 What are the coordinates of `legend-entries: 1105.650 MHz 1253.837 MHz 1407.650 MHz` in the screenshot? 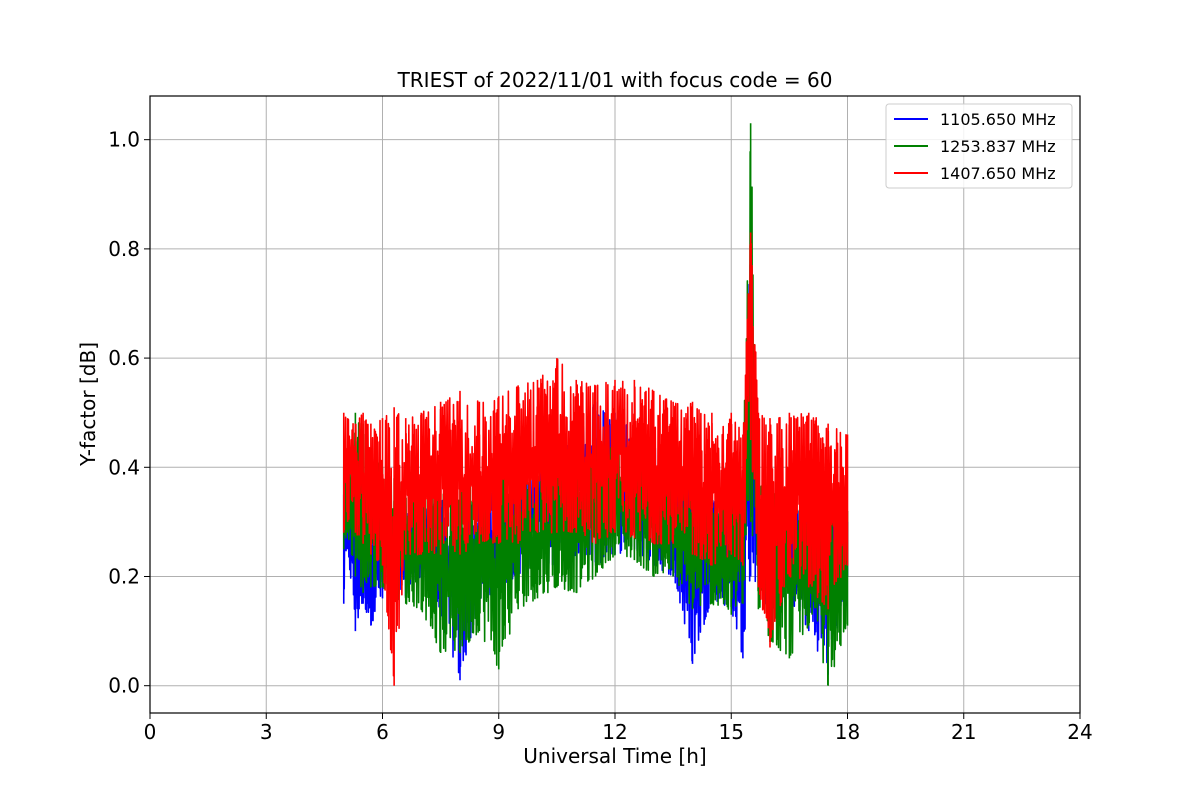 It's located at (975, 146).